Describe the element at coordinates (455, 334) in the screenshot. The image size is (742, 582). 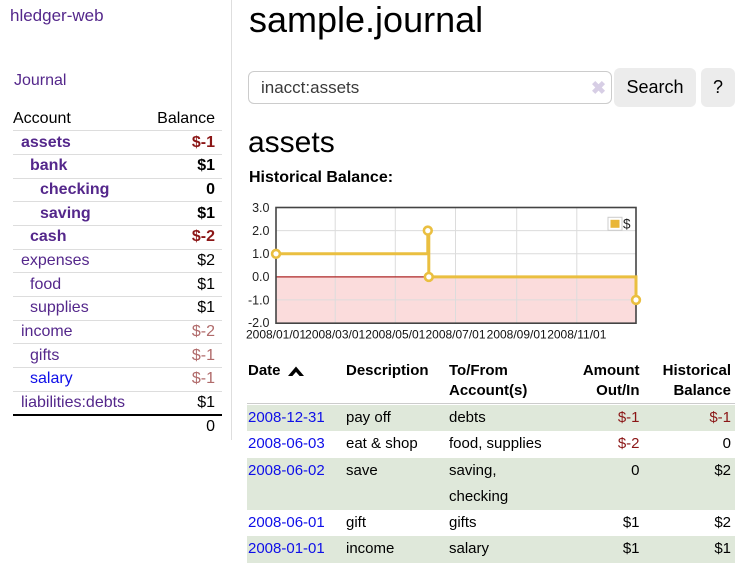
I see `svg-text: 2008/07/01` at that location.